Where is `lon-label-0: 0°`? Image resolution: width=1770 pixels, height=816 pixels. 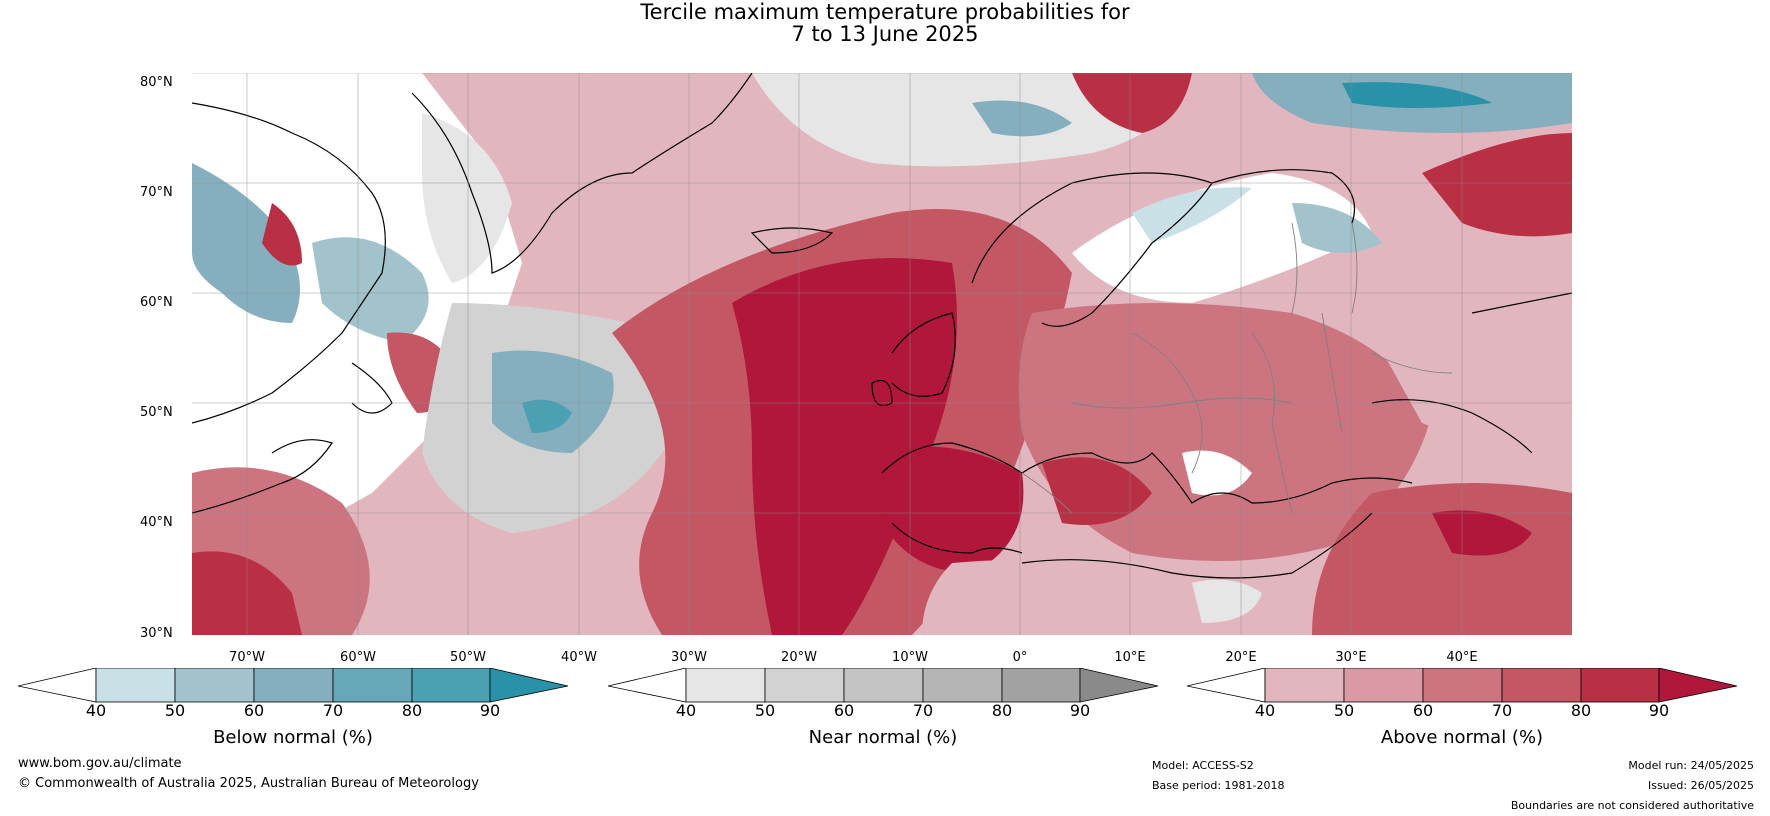 lon-label-0: 0° is located at coordinates (1020, 657).